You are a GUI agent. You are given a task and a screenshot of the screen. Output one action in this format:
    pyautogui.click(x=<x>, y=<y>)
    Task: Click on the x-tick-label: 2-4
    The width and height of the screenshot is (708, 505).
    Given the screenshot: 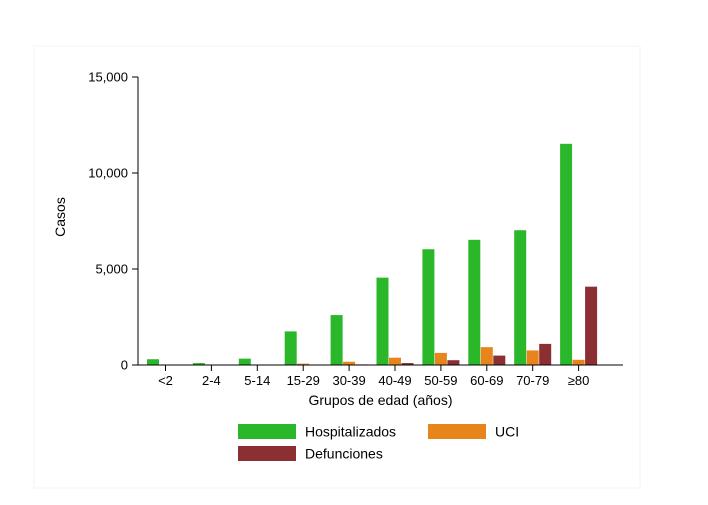 What is the action you would take?
    pyautogui.click(x=211, y=380)
    